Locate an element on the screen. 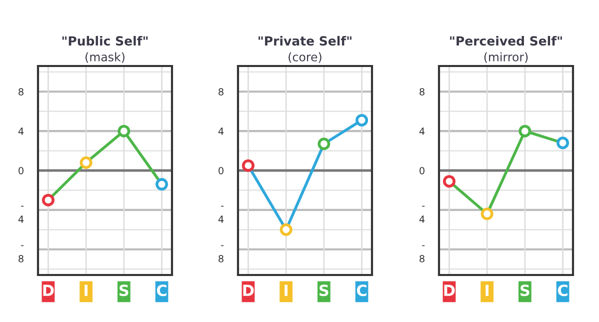  chart-subtitle: (mirror) is located at coordinates (506, 57).